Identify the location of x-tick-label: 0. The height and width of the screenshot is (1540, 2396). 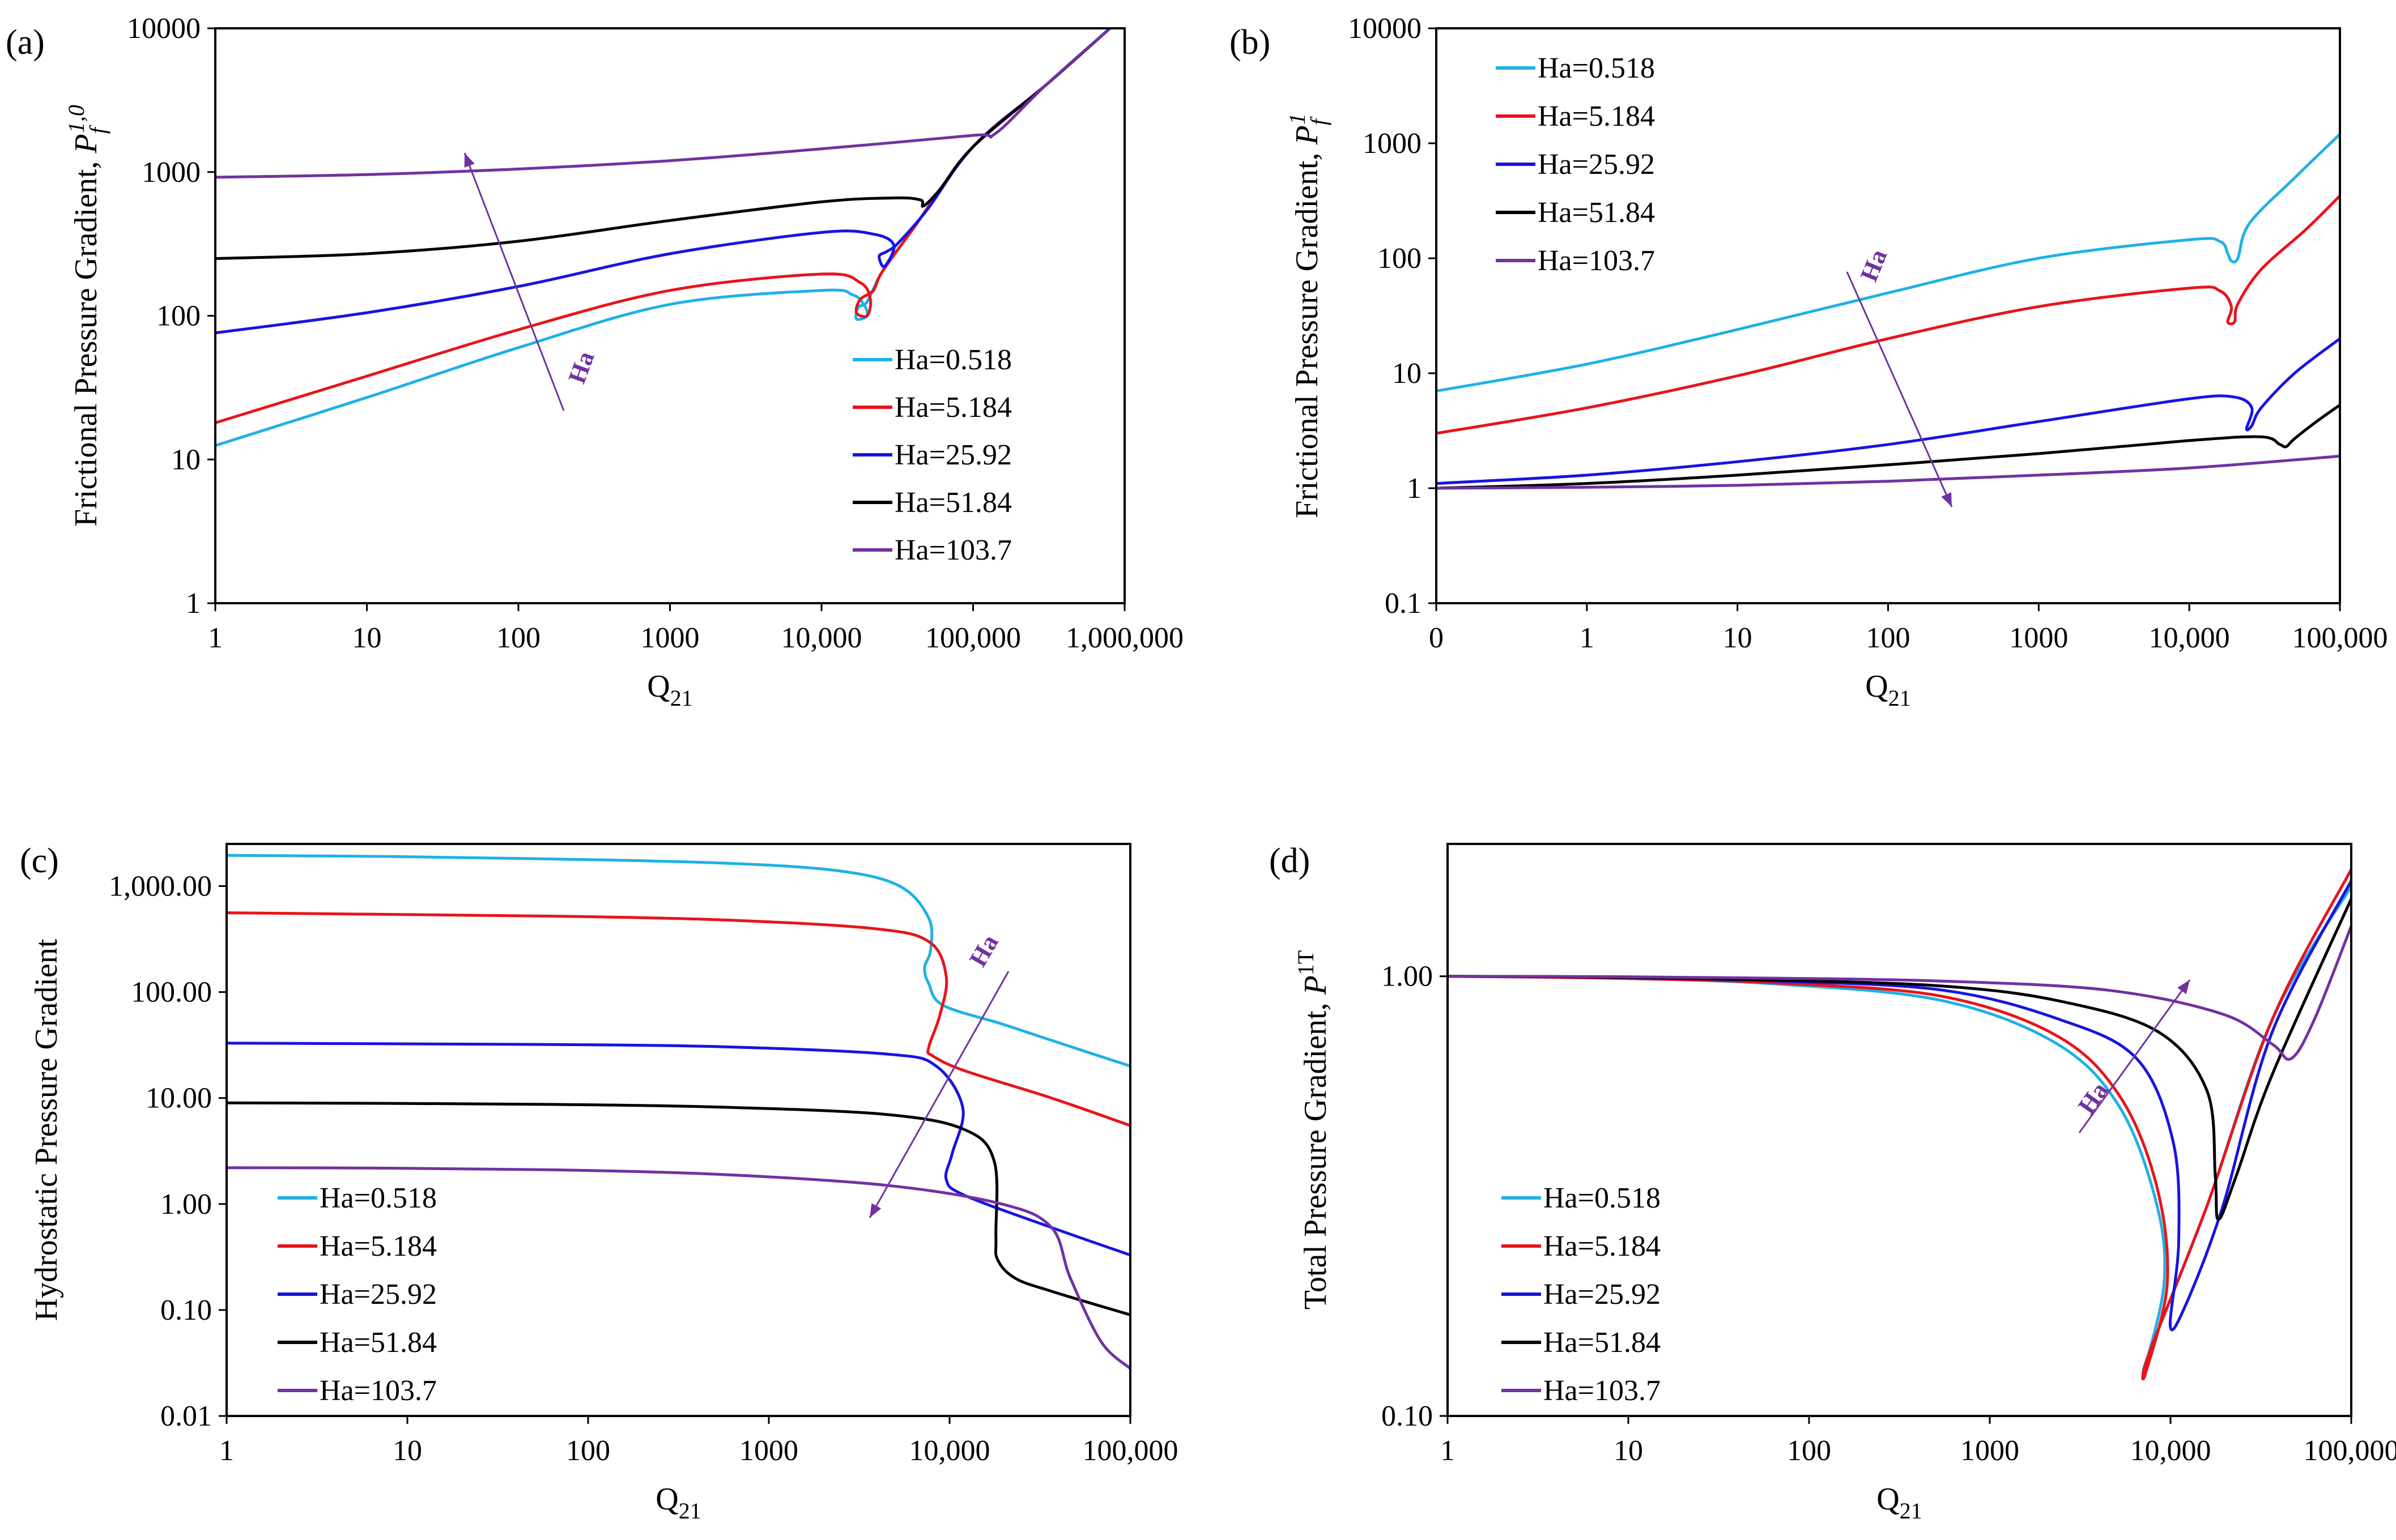
(1436, 638).